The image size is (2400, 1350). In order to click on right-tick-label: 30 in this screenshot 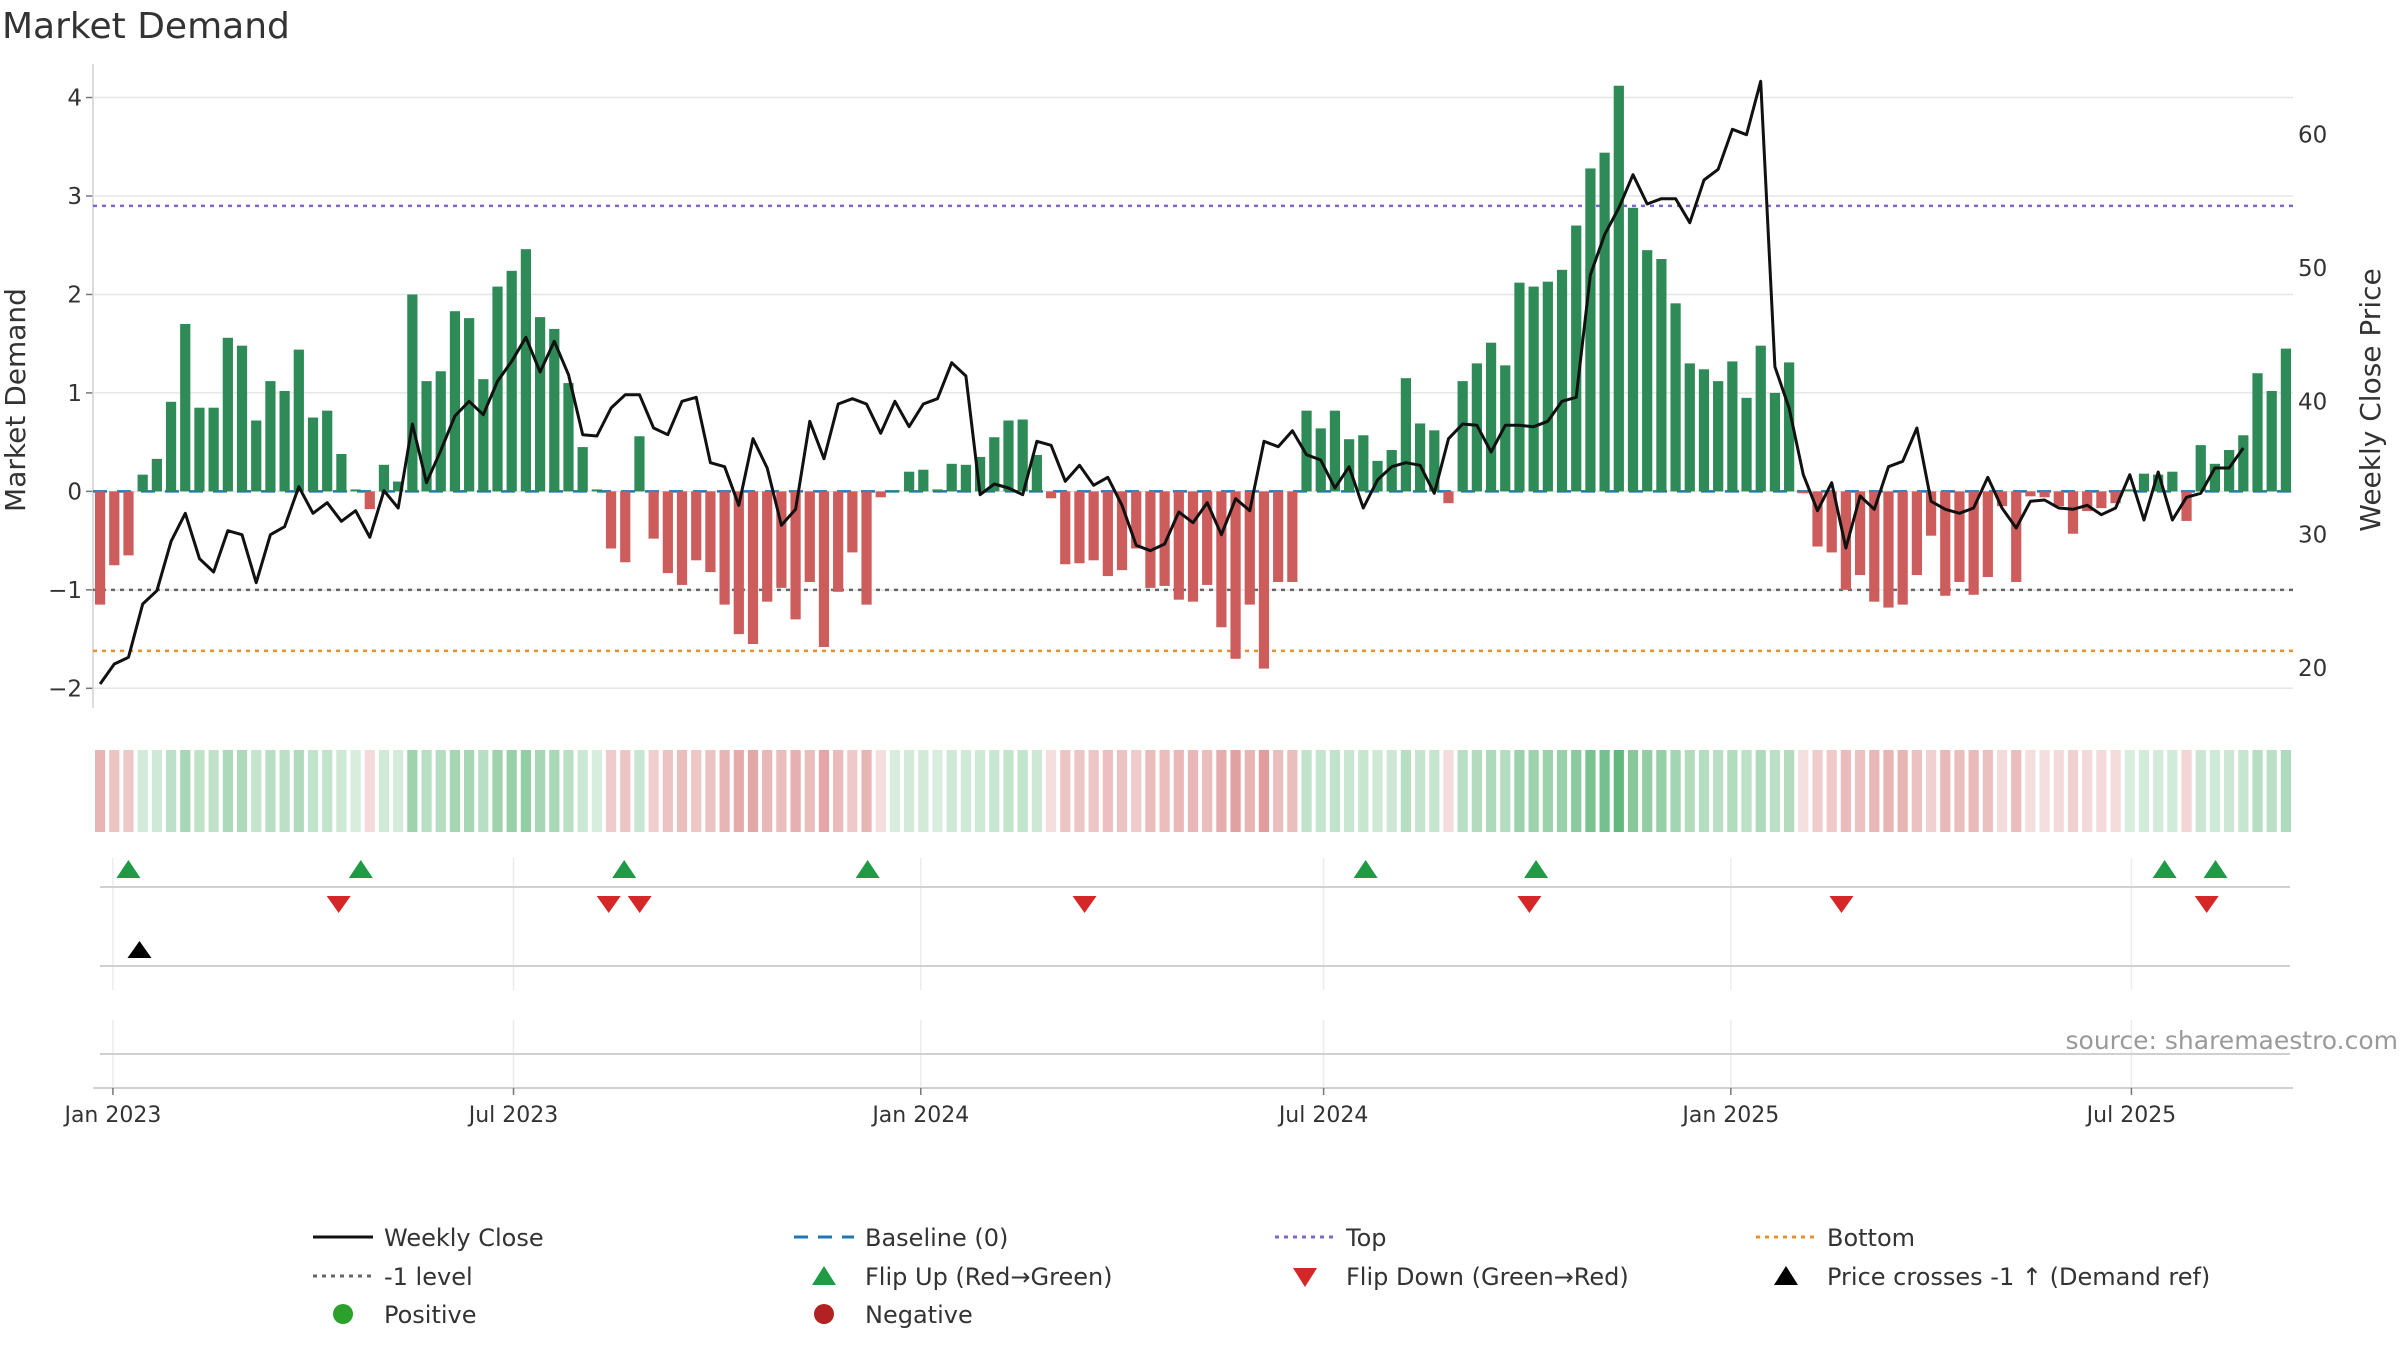, I will do `click(2312, 536)`.